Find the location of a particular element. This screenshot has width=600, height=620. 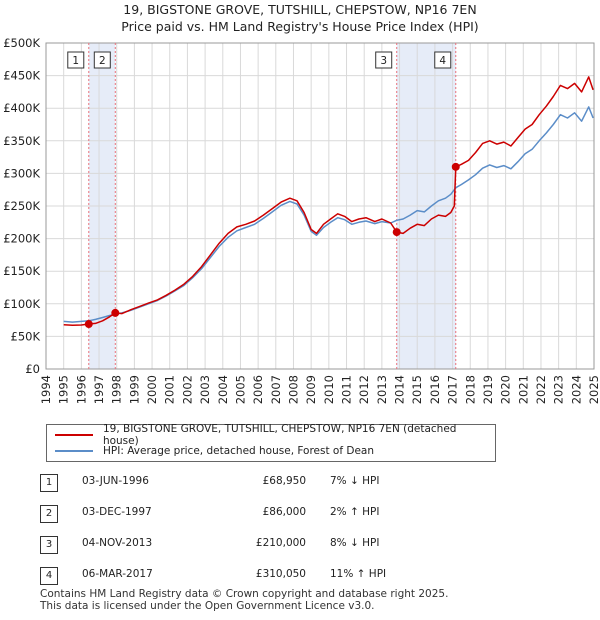

x-tick-label: 2002 is located at coordinates (187, 389).